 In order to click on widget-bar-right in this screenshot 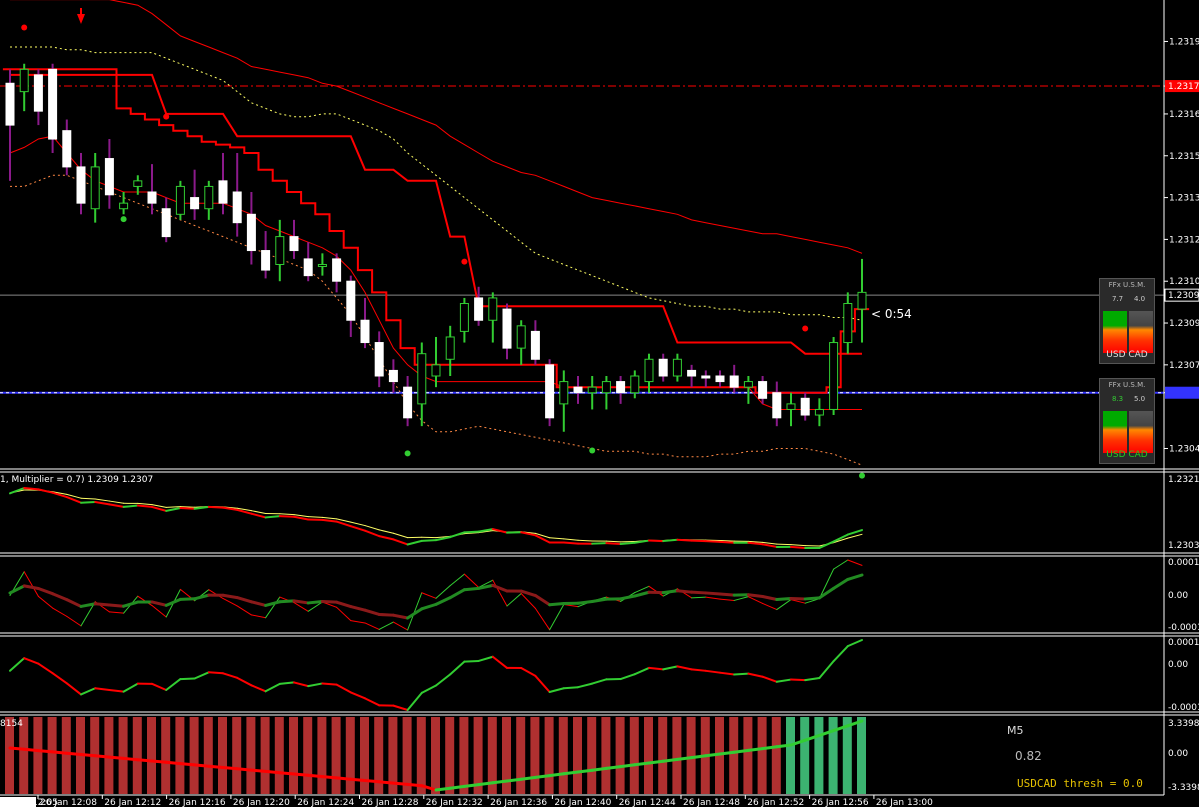, I will do `click(1141, 332)`.